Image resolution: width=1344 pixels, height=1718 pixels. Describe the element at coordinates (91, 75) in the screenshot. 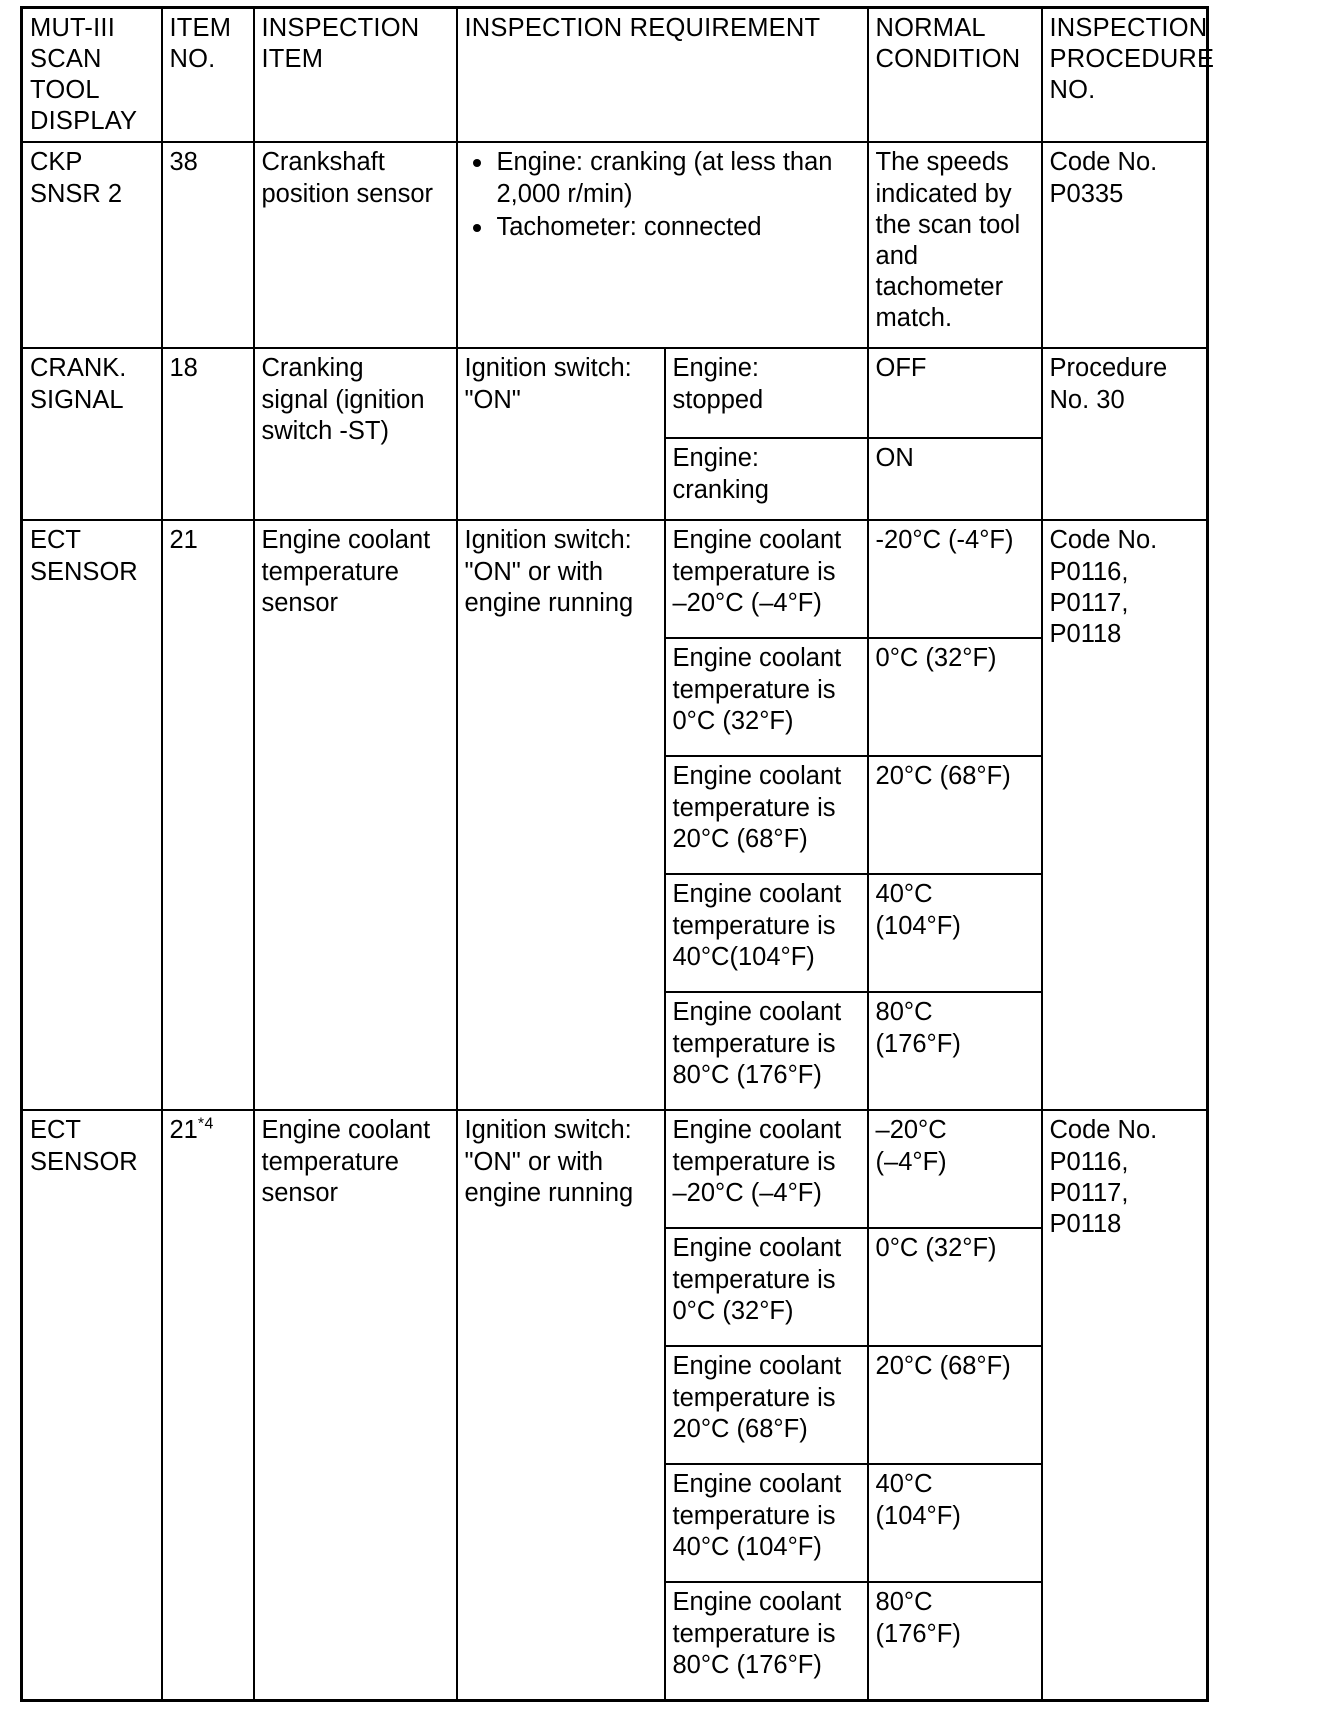

I see `header-scan-tool-display: MUT-III SCAN TOOL DISPLAY` at that location.